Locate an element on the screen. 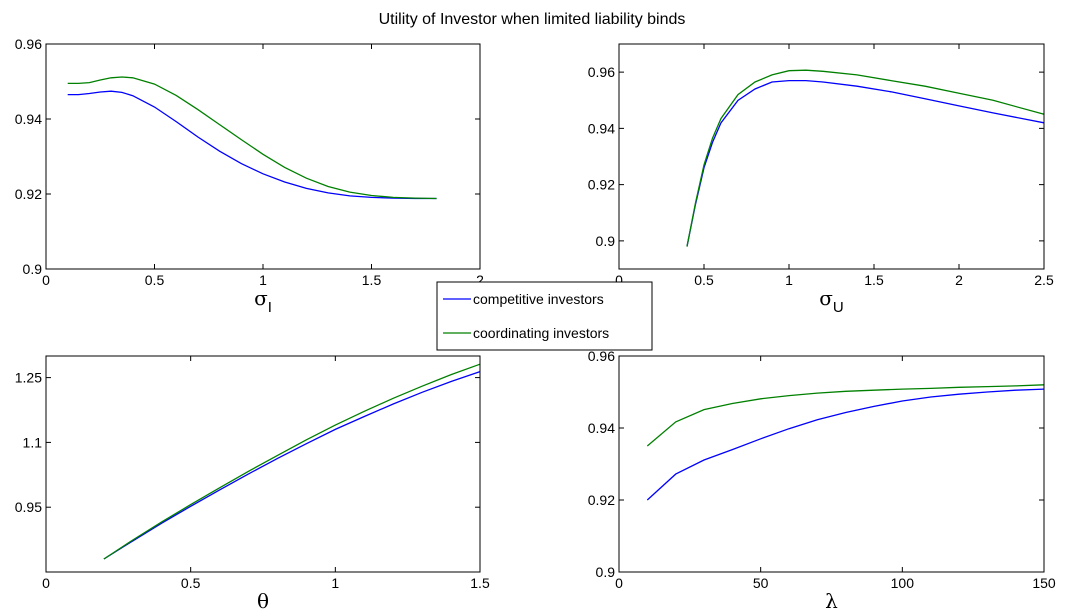  x-tick-label: 2.5 is located at coordinates (1044, 280).